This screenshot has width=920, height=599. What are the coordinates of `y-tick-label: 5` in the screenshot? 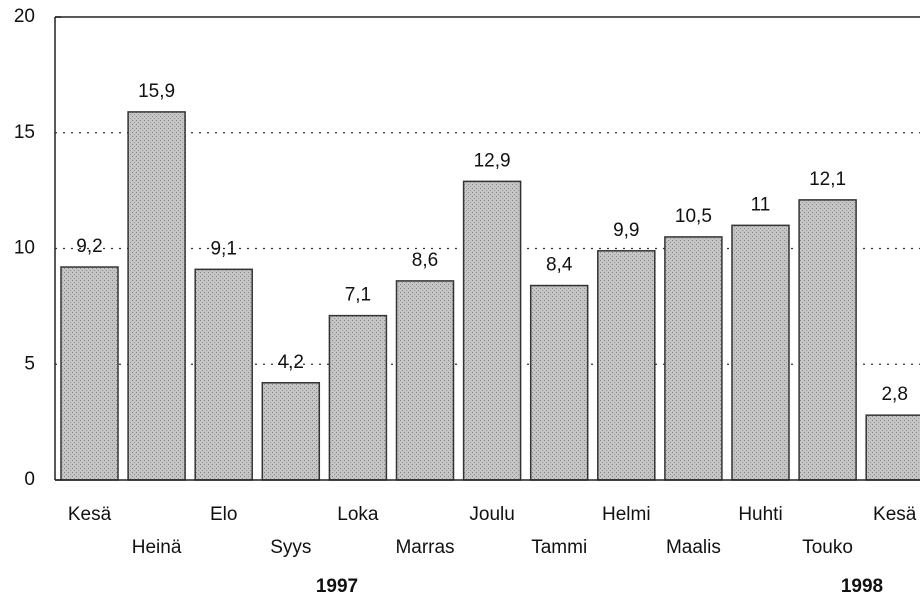 It's located at (29, 363).